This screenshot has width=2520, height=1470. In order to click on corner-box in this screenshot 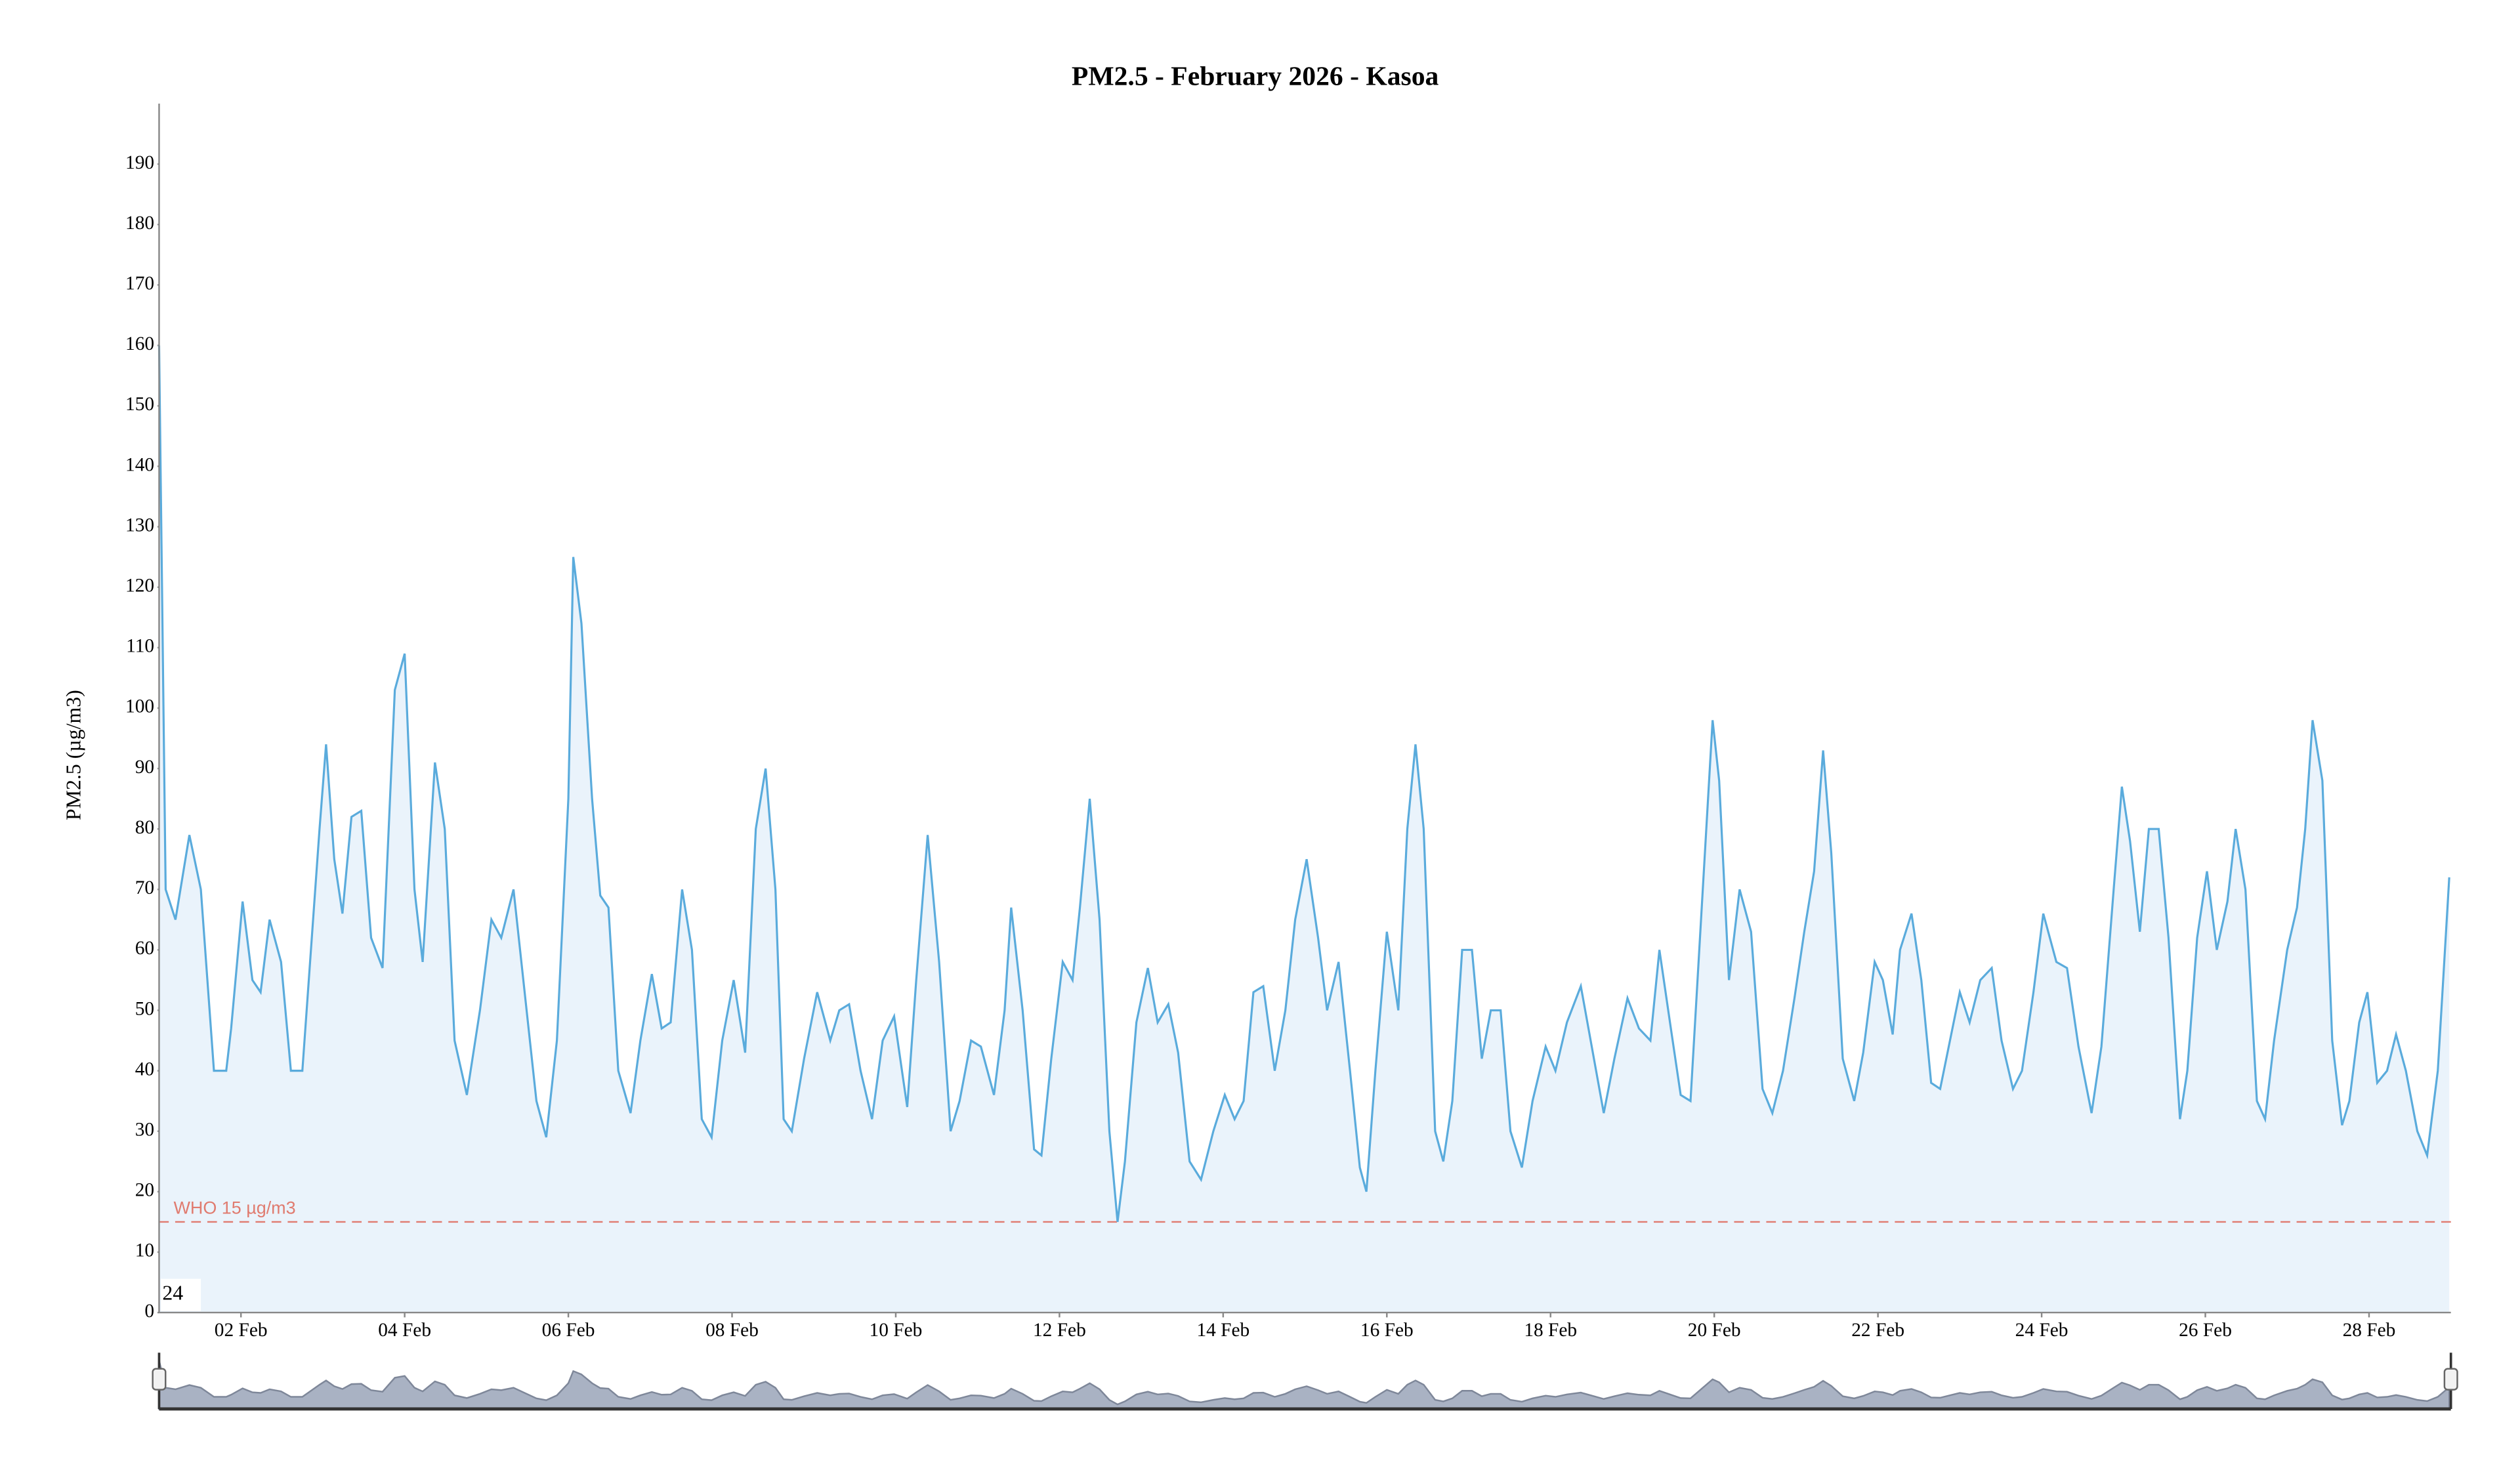, I will do `click(180, 1294)`.